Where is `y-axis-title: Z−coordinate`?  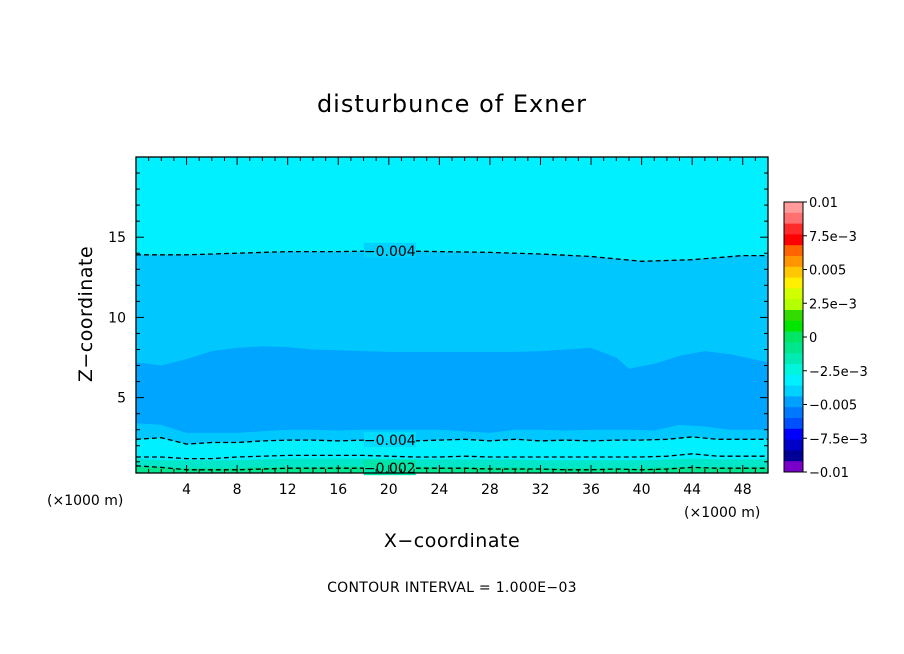
y-axis-title: Z−coordinate is located at coordinates (86, 314).